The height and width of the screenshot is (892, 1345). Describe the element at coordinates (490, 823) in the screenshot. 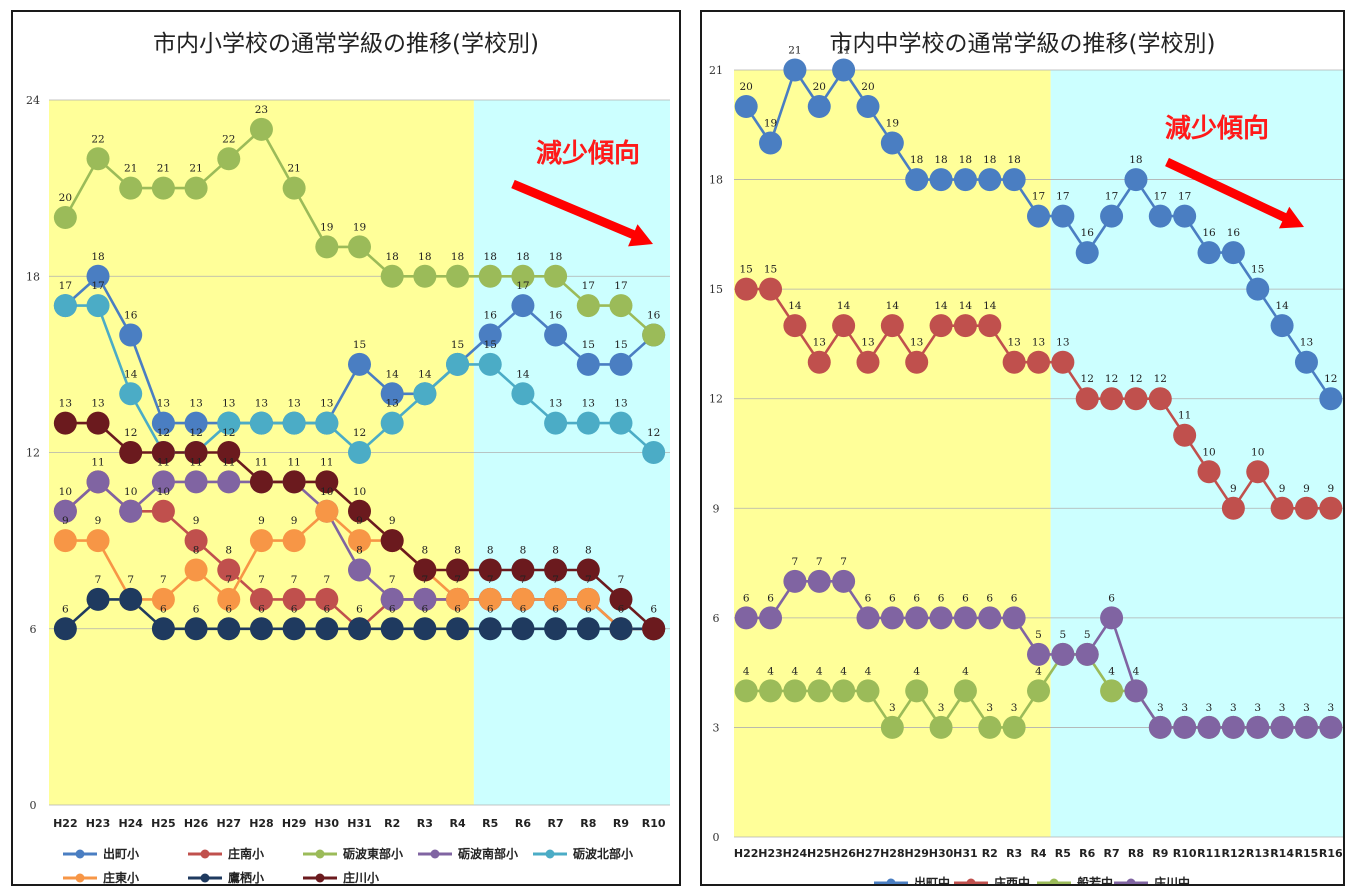

I see `x-tick-label: R5` at that location.